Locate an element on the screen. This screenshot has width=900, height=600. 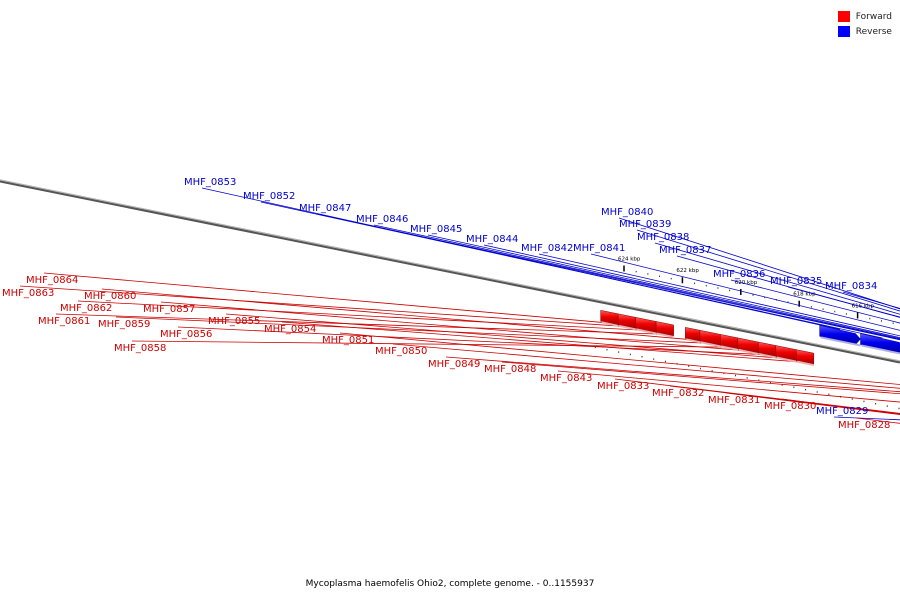
gene-label: MHF_0853 is located at coordinates (210, 182).